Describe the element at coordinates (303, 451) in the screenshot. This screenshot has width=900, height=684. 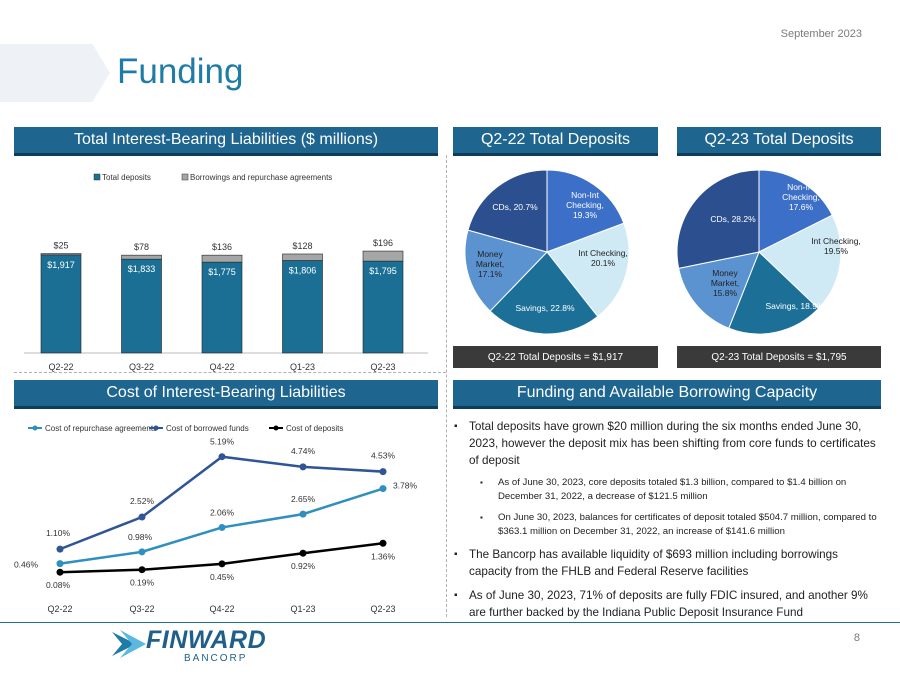
I see `point-label-1-Q1-23: 4.74%` at that location.